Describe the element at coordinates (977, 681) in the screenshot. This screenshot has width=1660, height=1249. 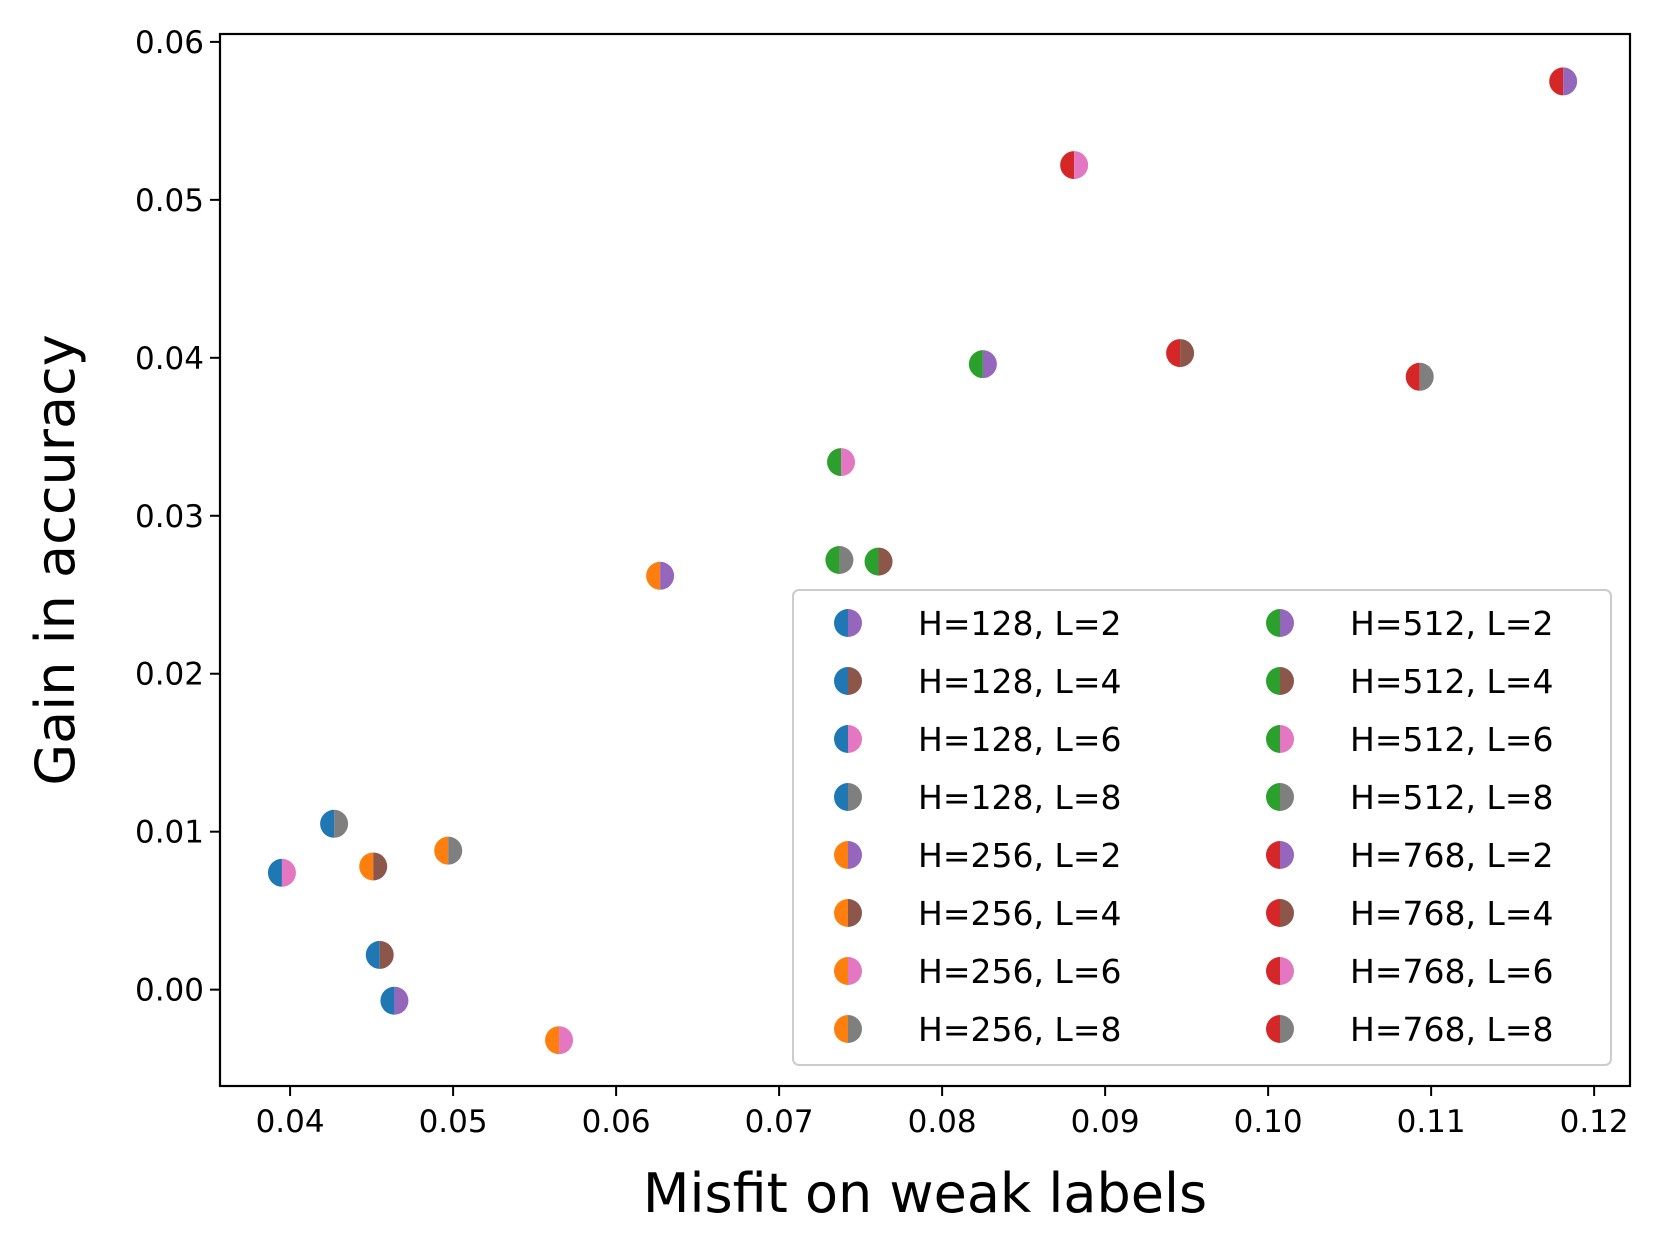
I see `legend-entry: H=128, L=4` at that location.